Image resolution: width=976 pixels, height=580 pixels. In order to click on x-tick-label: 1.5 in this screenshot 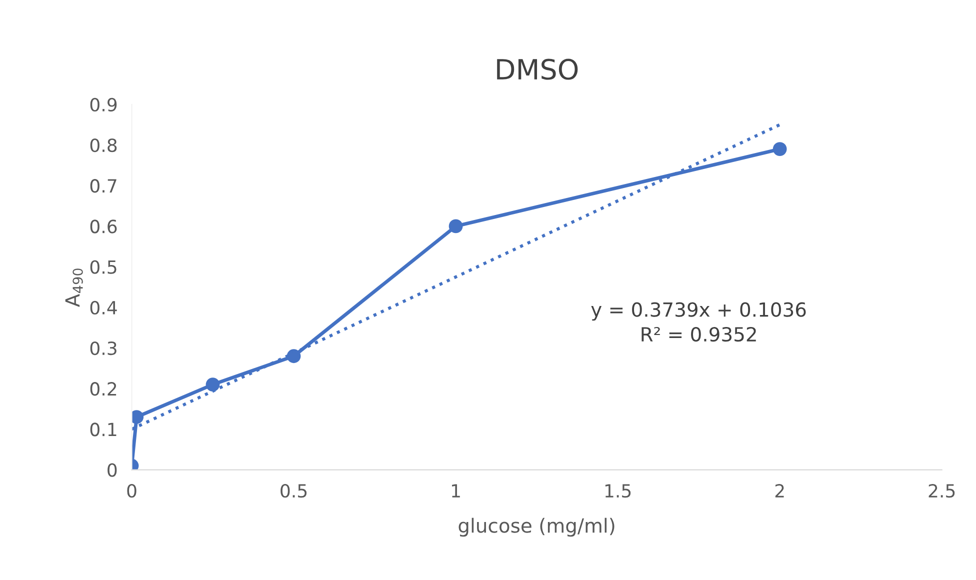, I will do `click(618, 491)`.